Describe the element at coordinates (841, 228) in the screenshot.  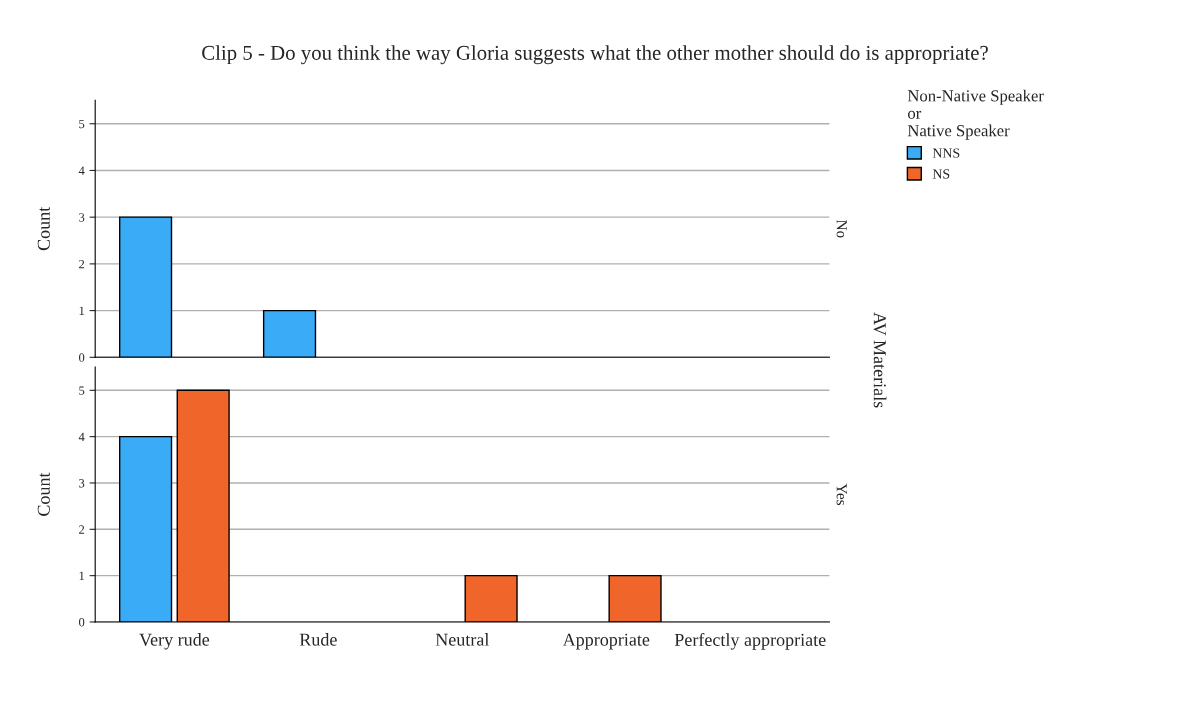
I see `text: No` at that location.